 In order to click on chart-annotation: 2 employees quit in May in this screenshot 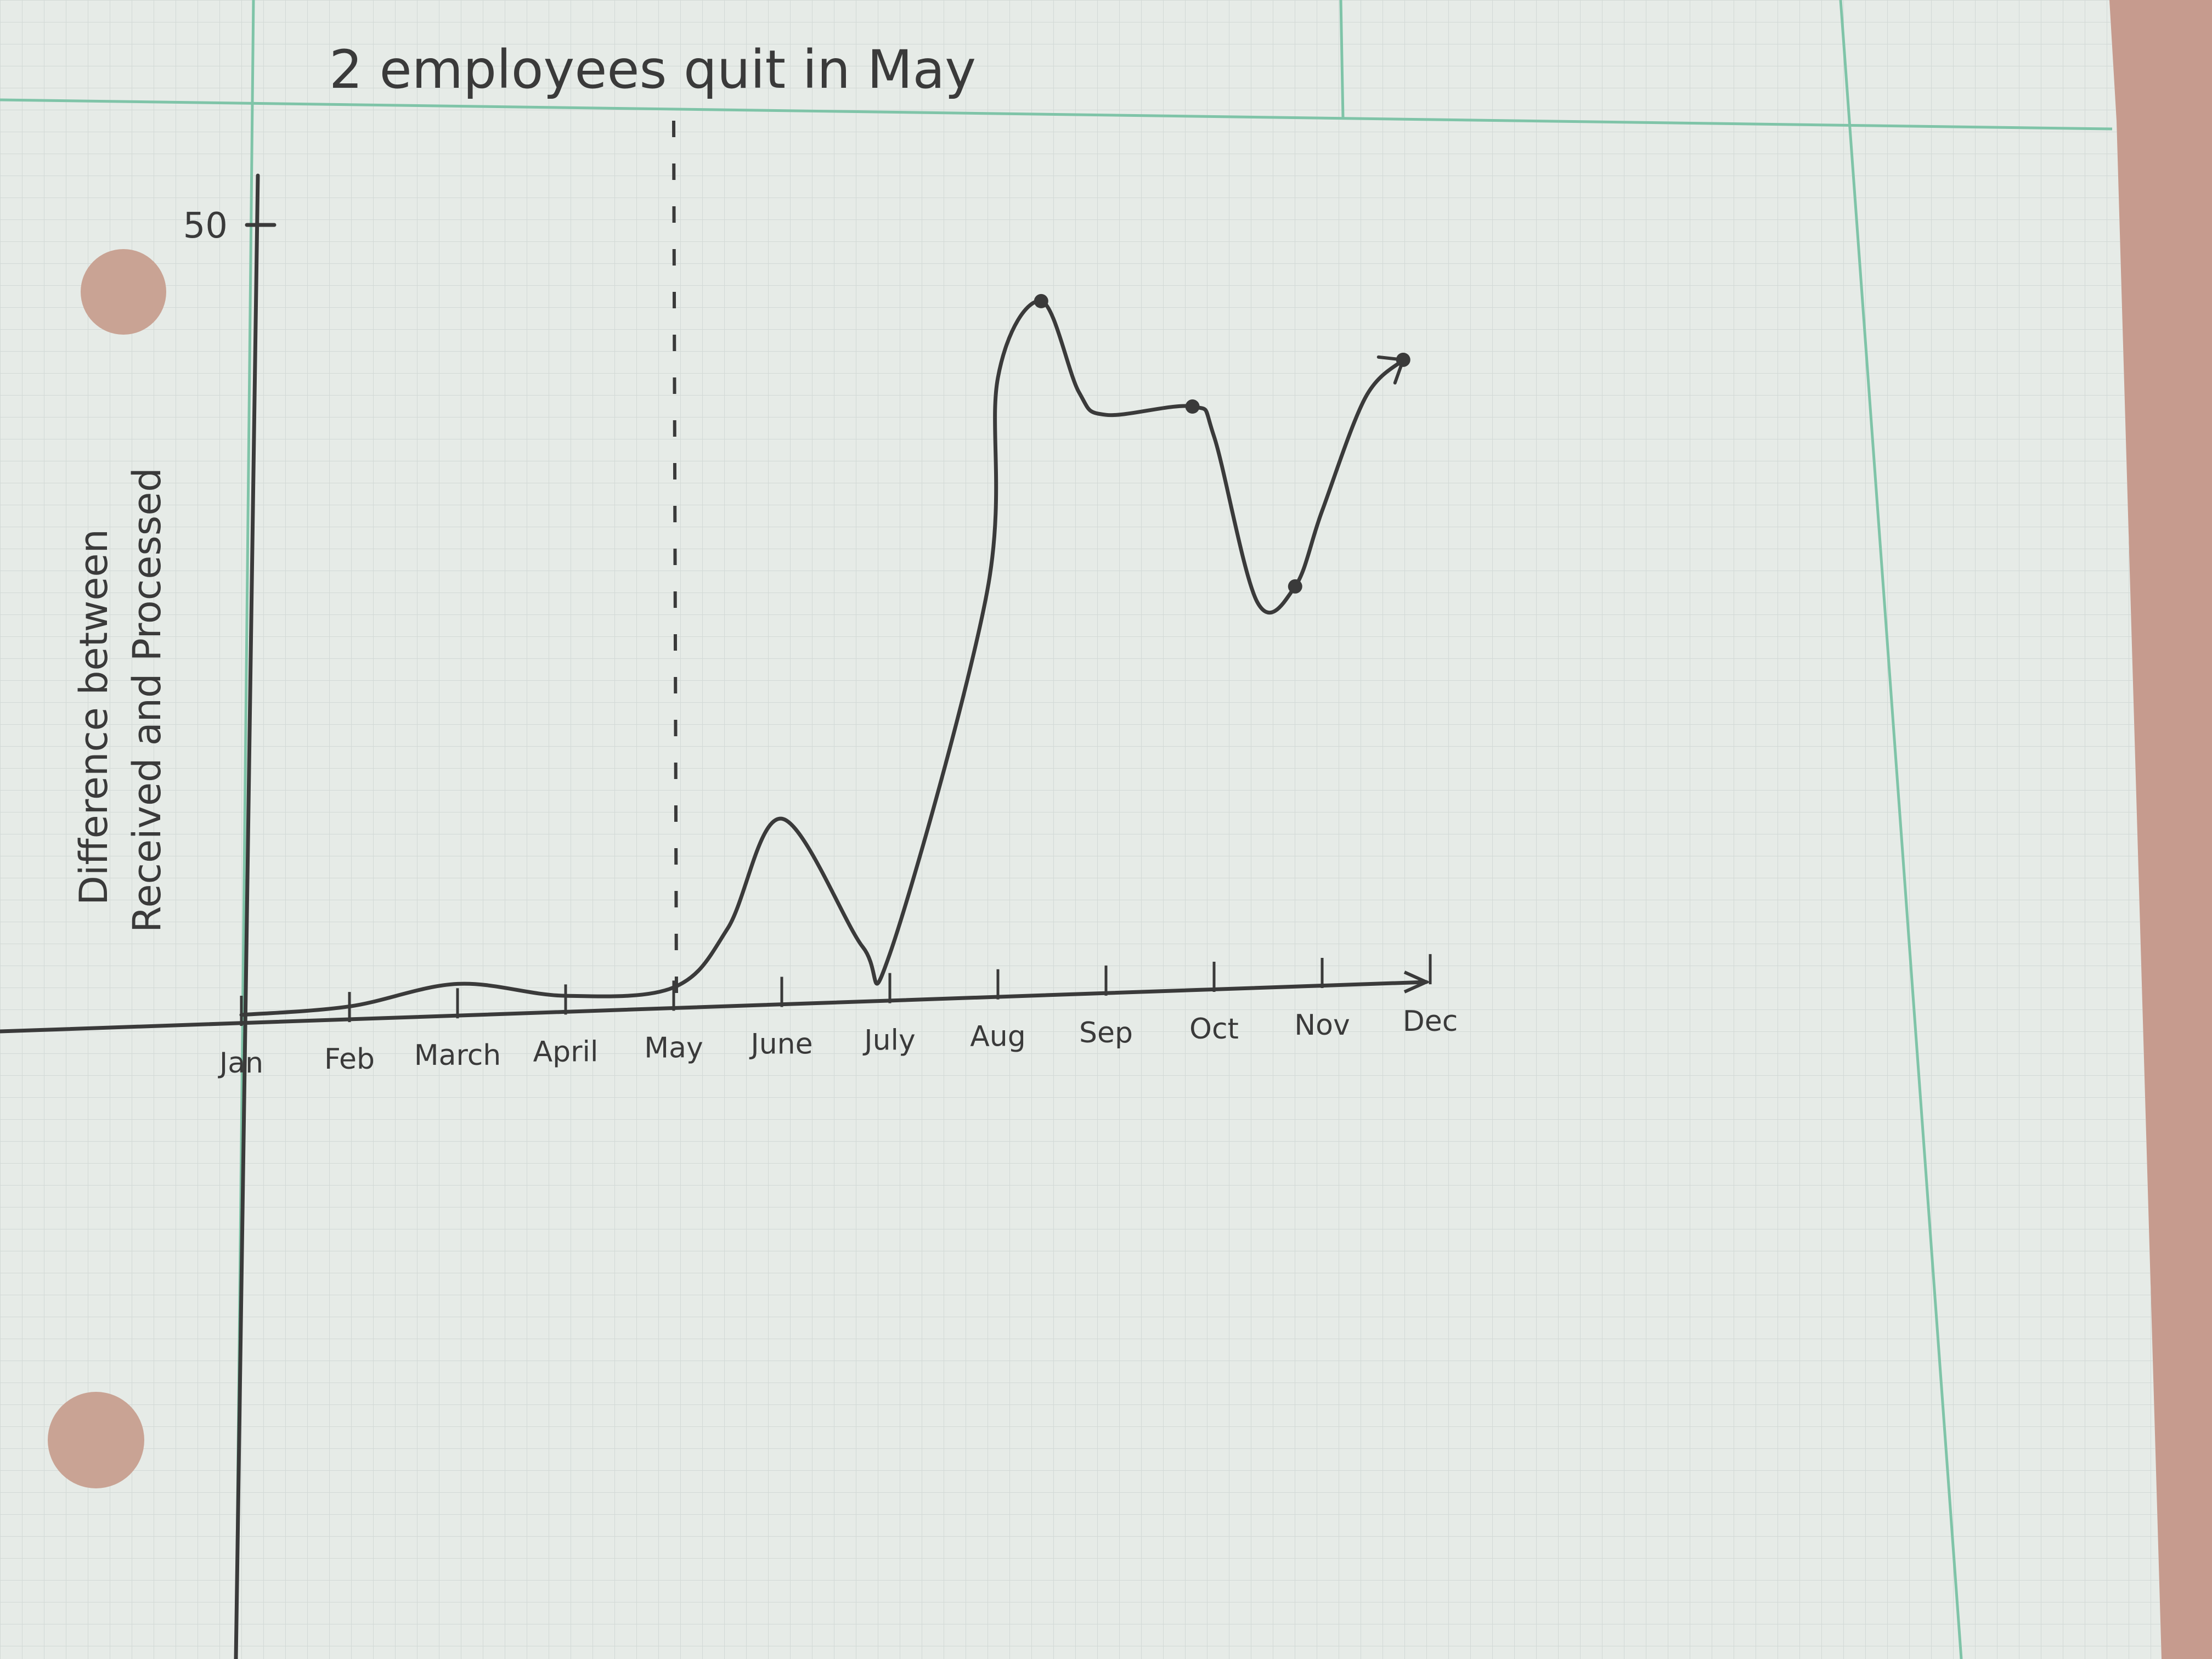, I will do `click(653, 69)`.